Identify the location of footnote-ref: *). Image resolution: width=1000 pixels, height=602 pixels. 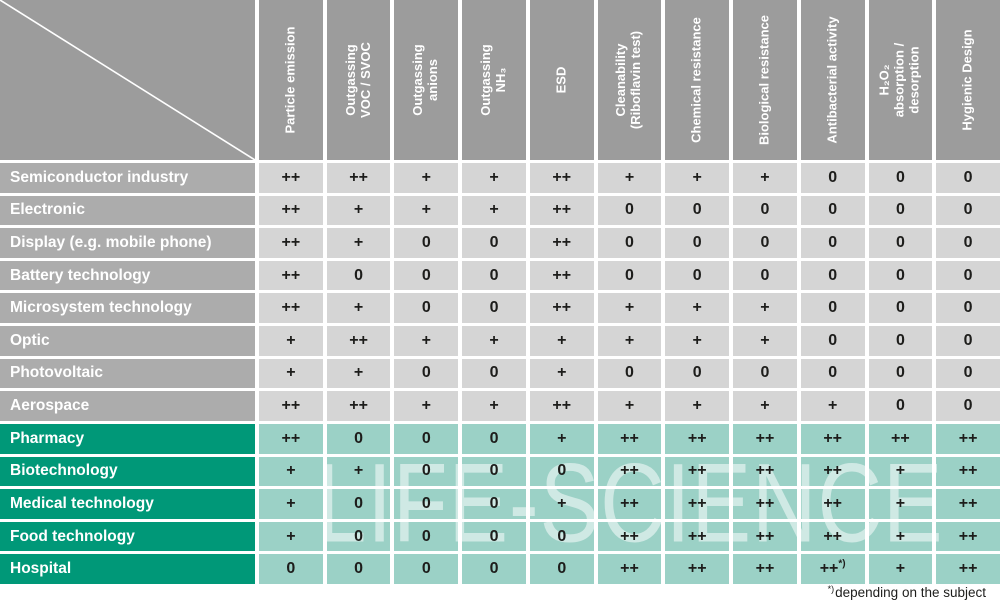
(842, 564).